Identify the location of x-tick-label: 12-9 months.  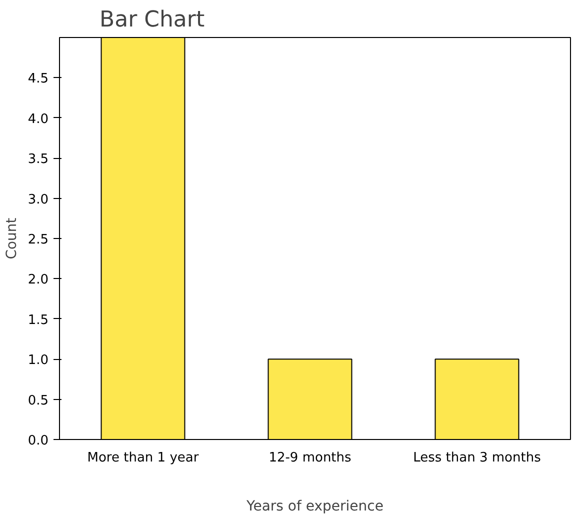
(310, 458).